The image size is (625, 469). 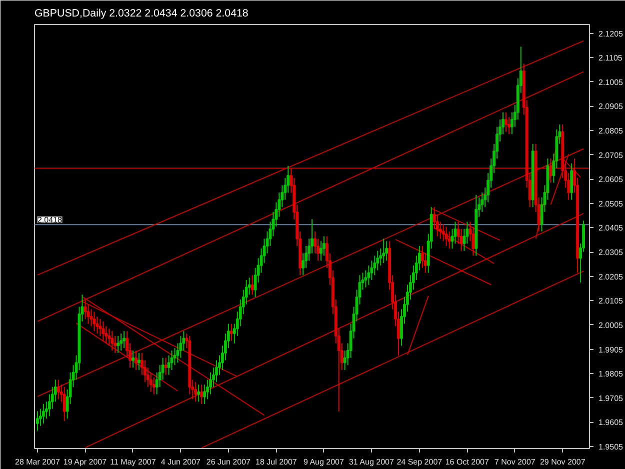 I want to click on y-tick-label: 2.1105, so click(x=610, y=58).